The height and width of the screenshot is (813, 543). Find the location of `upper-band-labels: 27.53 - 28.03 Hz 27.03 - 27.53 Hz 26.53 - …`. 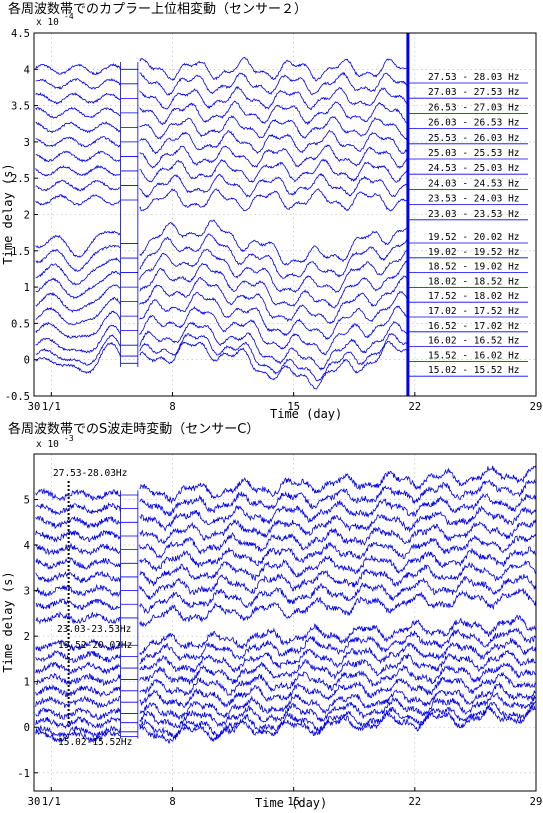

upper-band-labels: 27.53 - 28.03 Hz 27.03 - 27.53 Hz 26.53 - … is located at coordinates (467, 224).